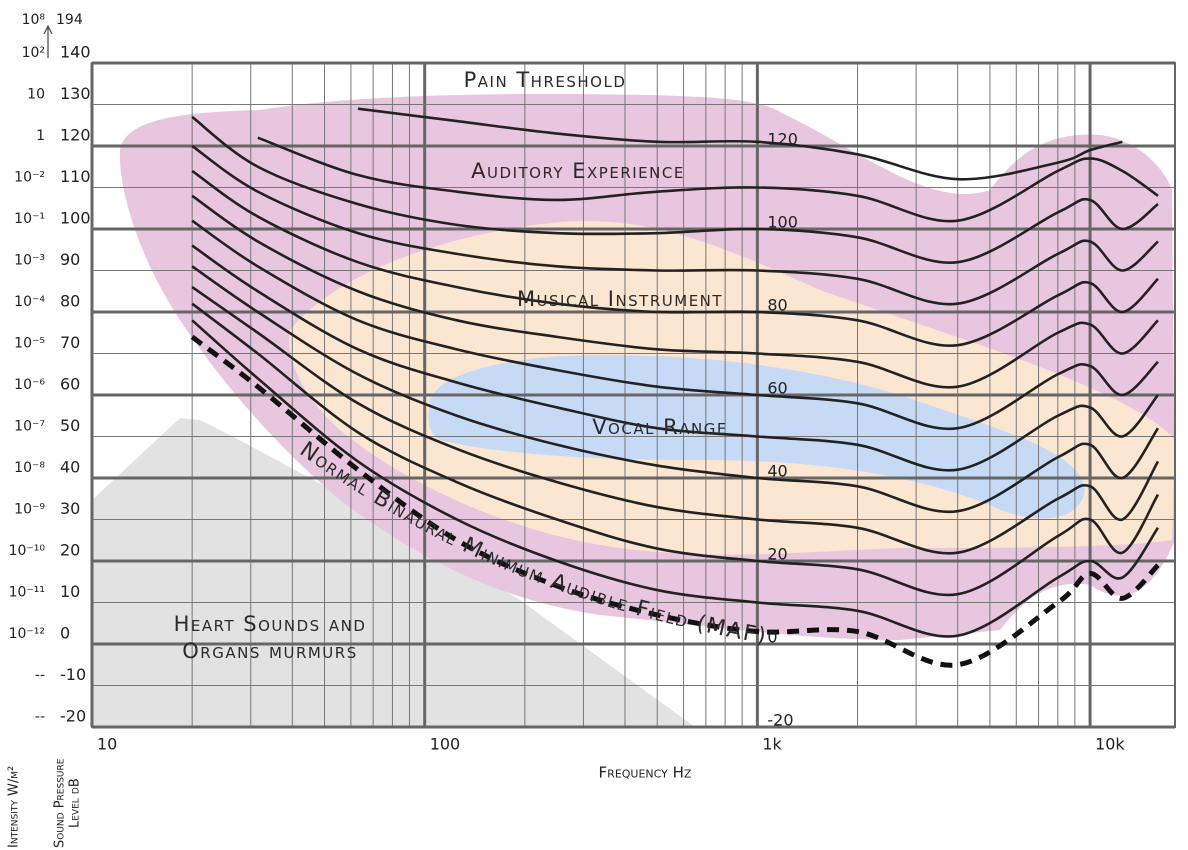 The height and width of the screenshot is (850, 1188). Describe the element at coordinates (75, 52) in the screenshot. I see `y-tick-label: 140` at that location.